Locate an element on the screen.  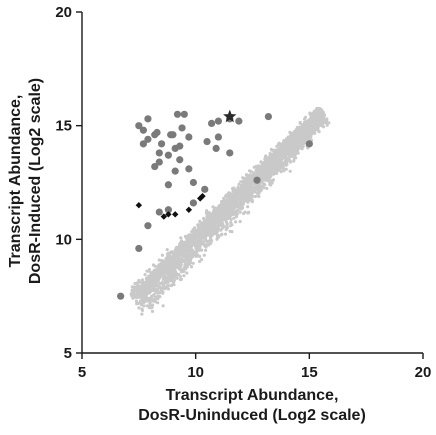
y-tick-label: 20 is located at coordinates (63, 12).